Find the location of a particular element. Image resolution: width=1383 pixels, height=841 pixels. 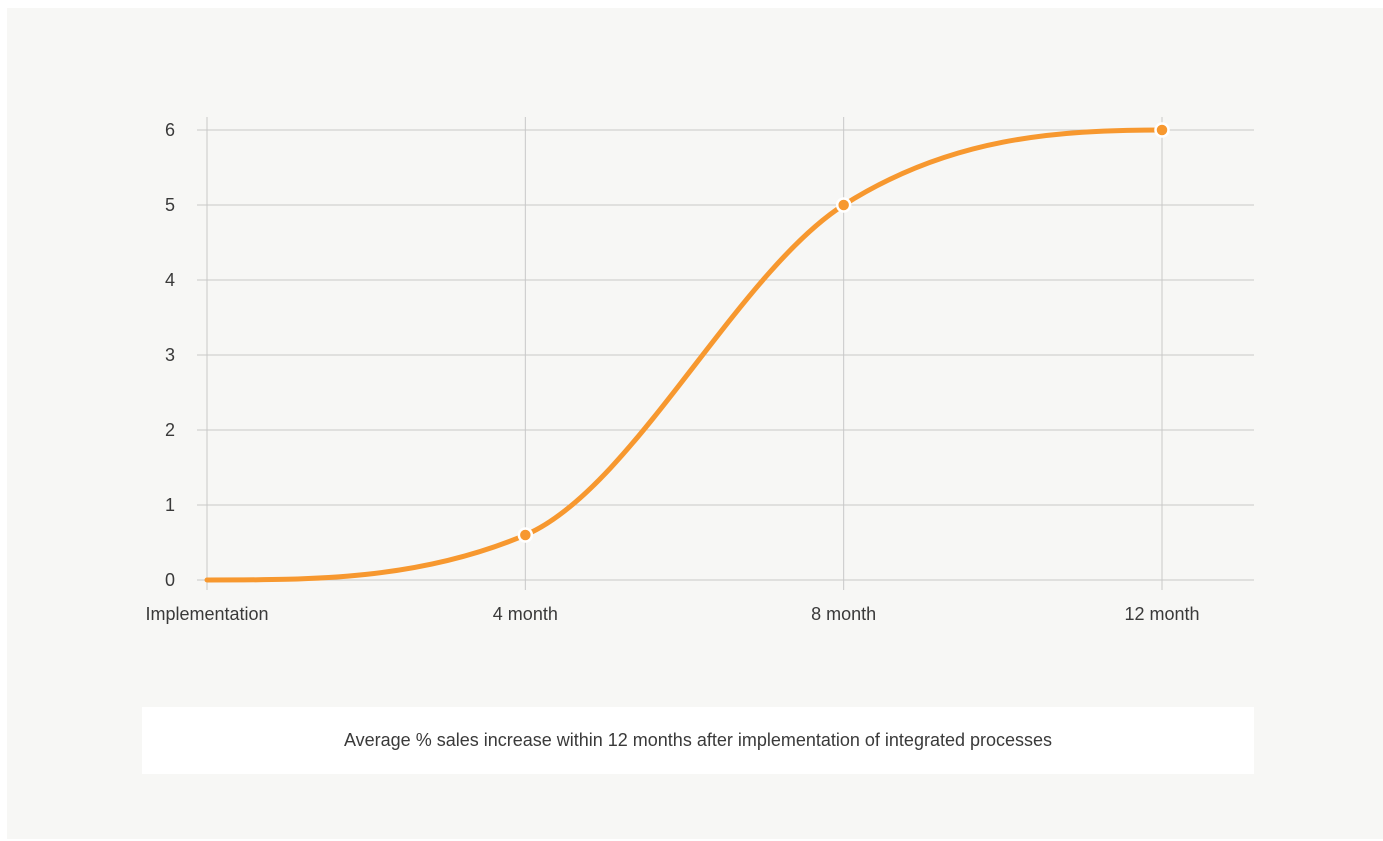

y-tick-label: 1 is located at coordinates (170, 505).